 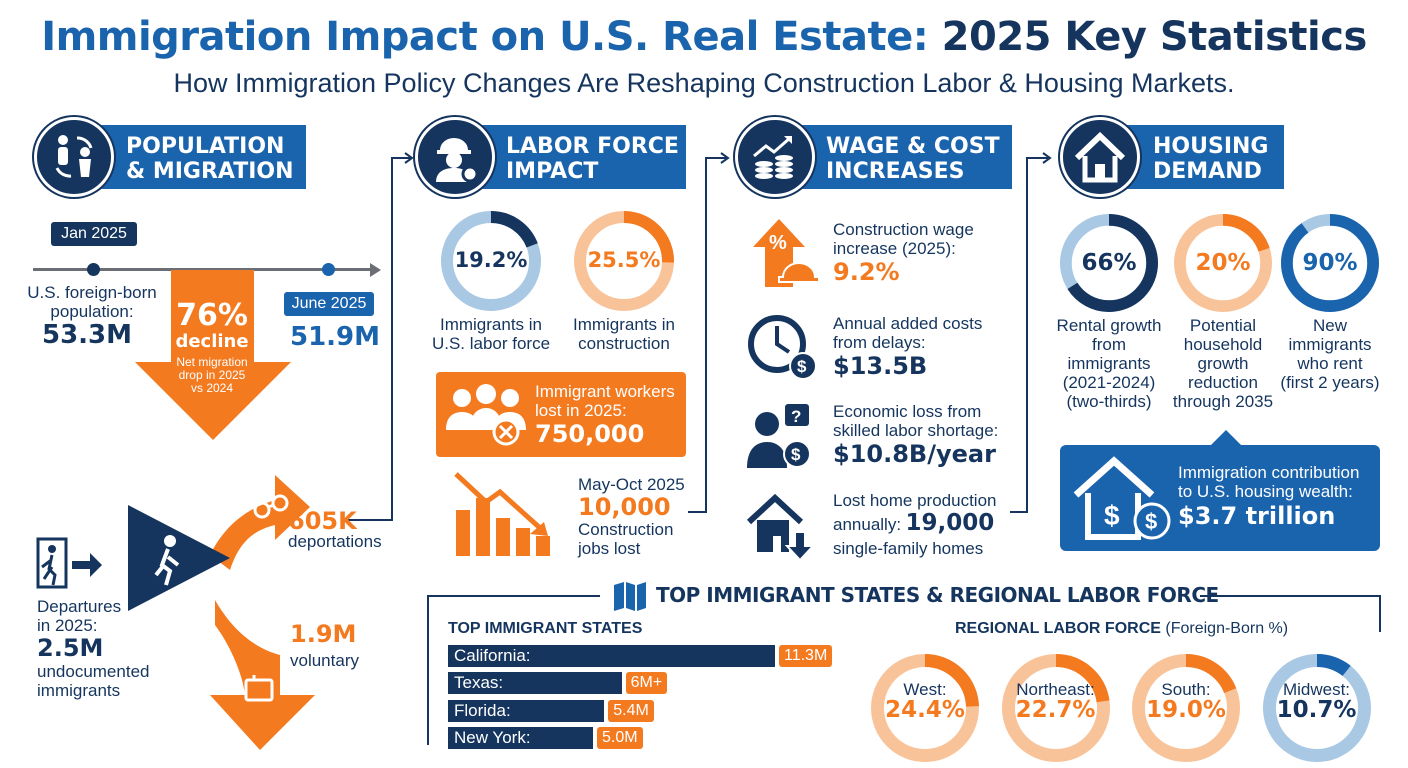 I want to click on exit-door-icon, so click(x=69, y=563).